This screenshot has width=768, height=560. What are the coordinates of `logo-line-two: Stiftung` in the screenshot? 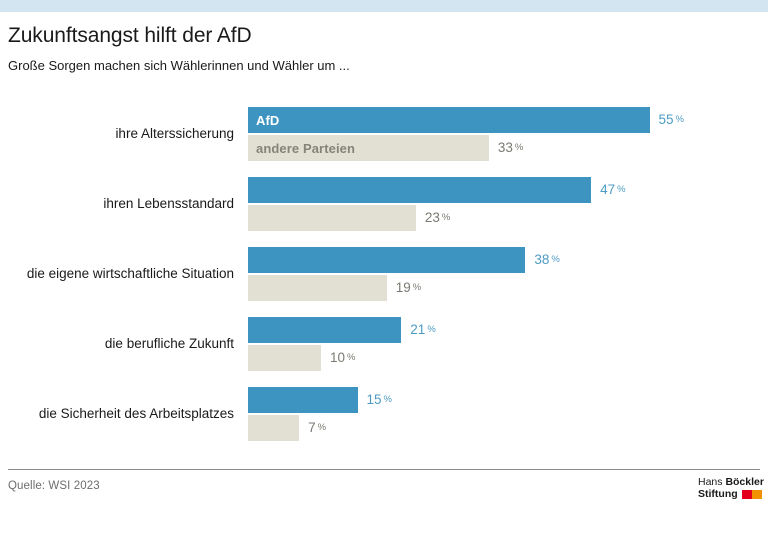 It's located at (730, 494).